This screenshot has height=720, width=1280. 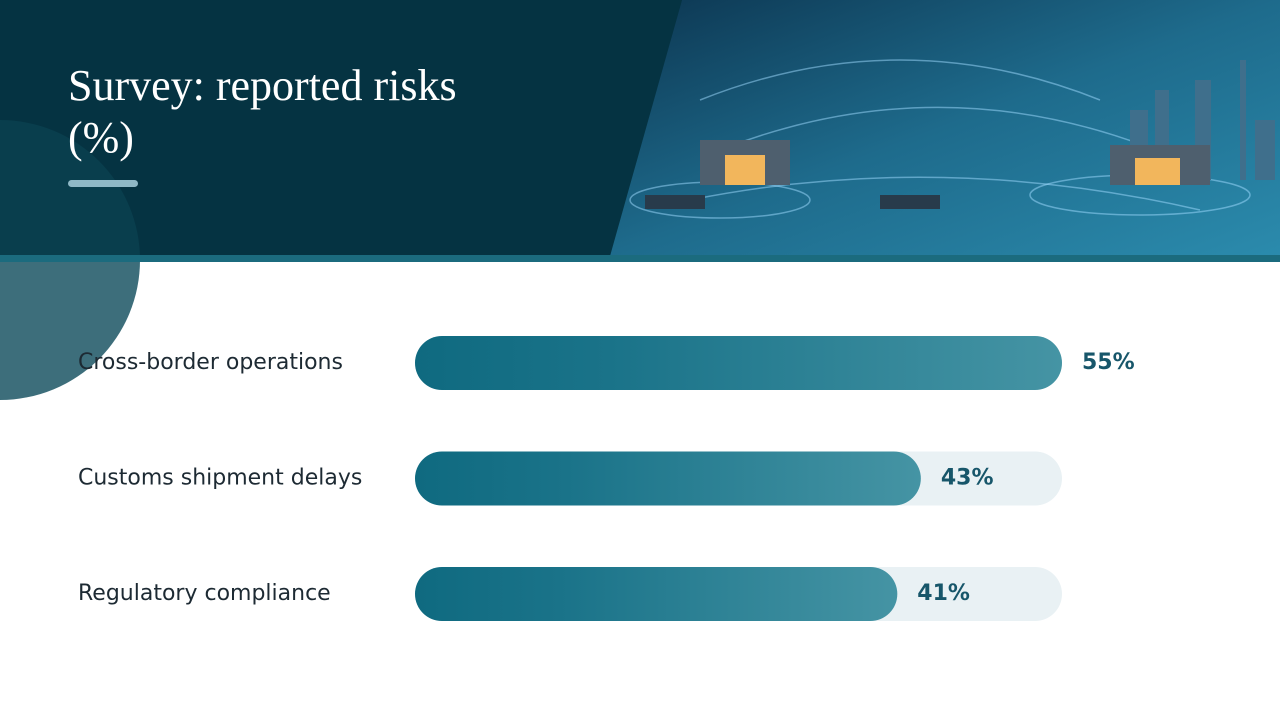 What do you see at coordinates (262, 85) in the screenshot?
I see `title-line: Survey: reported risks` at bounding box center [262, 85].